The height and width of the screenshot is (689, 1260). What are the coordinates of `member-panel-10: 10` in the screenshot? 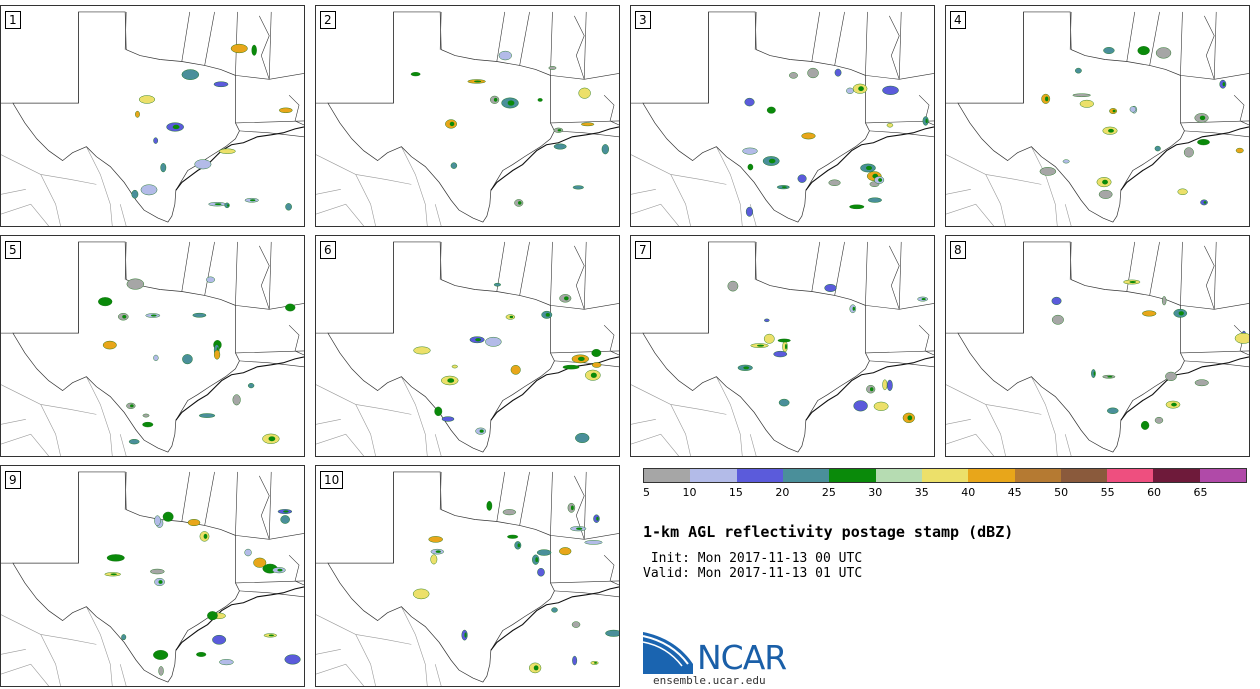 It's located at (467, 576).